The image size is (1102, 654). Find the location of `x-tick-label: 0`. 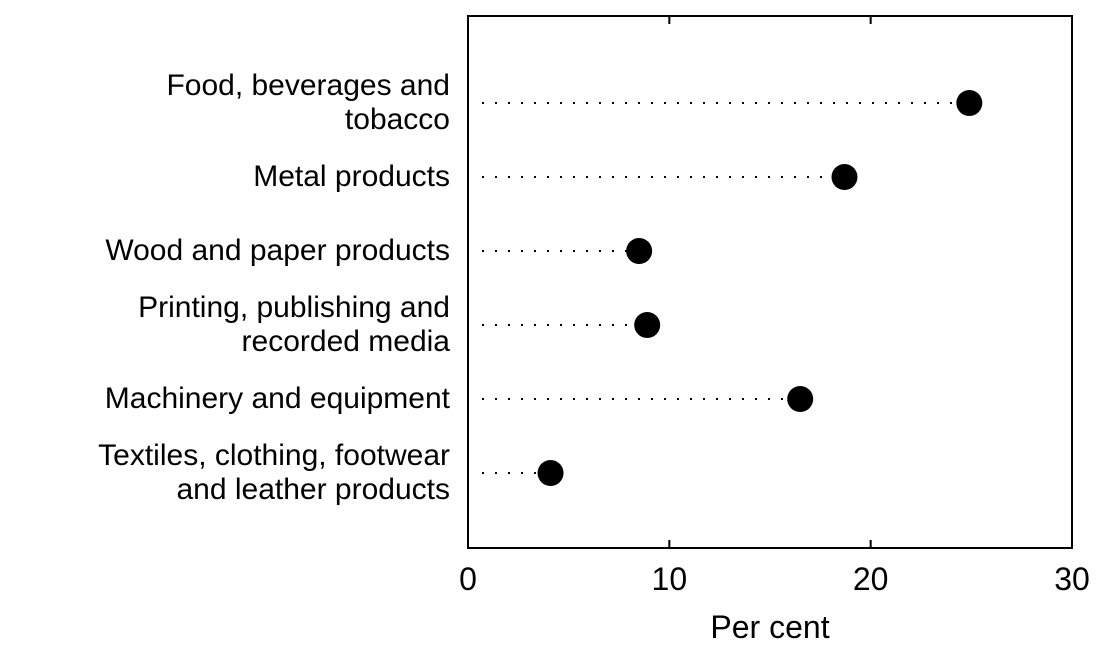

x-tick-label: 0 is located at coordinates (468, 579).